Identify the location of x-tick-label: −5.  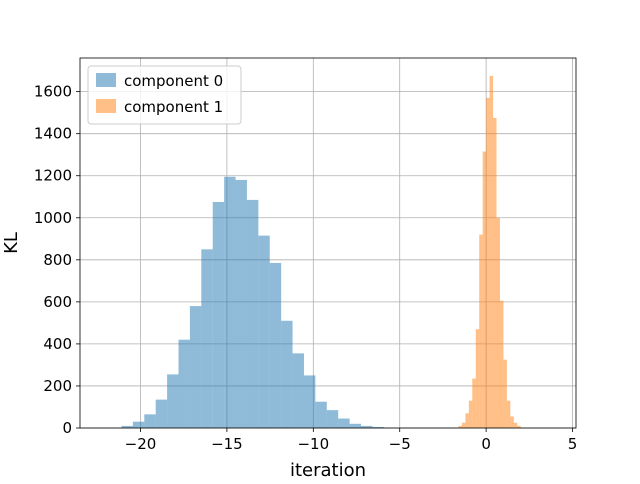
(400, 444).